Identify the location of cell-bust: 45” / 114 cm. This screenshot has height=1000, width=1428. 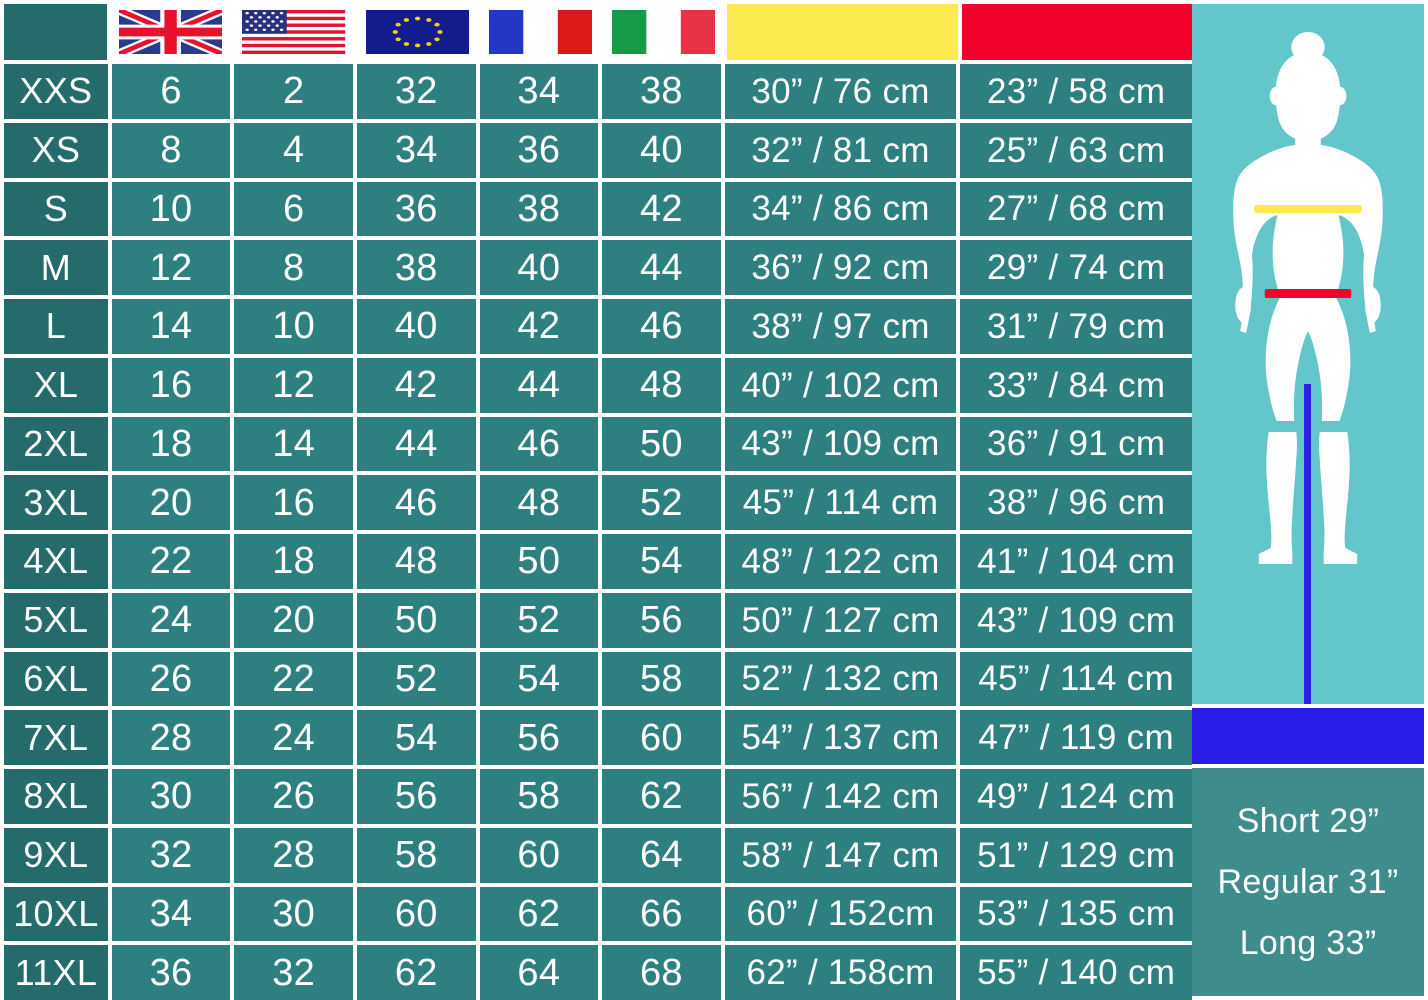
(840, 502).